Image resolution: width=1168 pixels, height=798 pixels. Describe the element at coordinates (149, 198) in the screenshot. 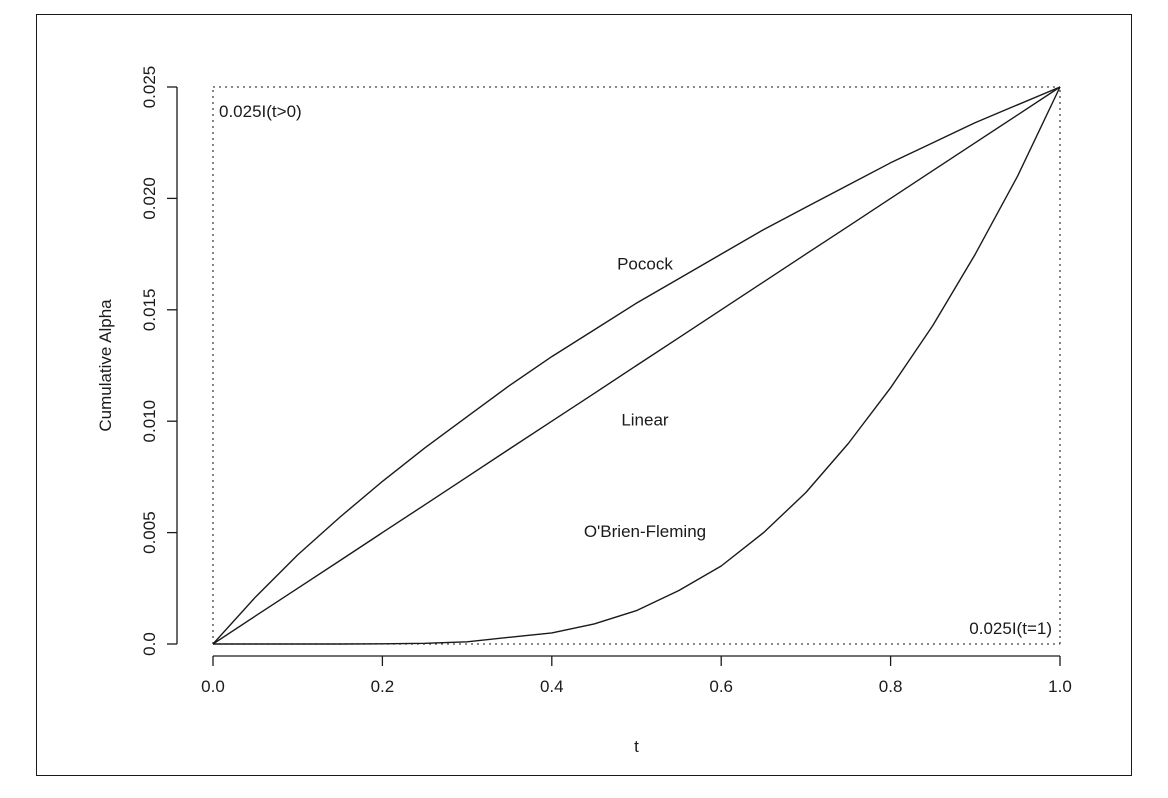

I see `y-tick-label: 0.020` at that location.